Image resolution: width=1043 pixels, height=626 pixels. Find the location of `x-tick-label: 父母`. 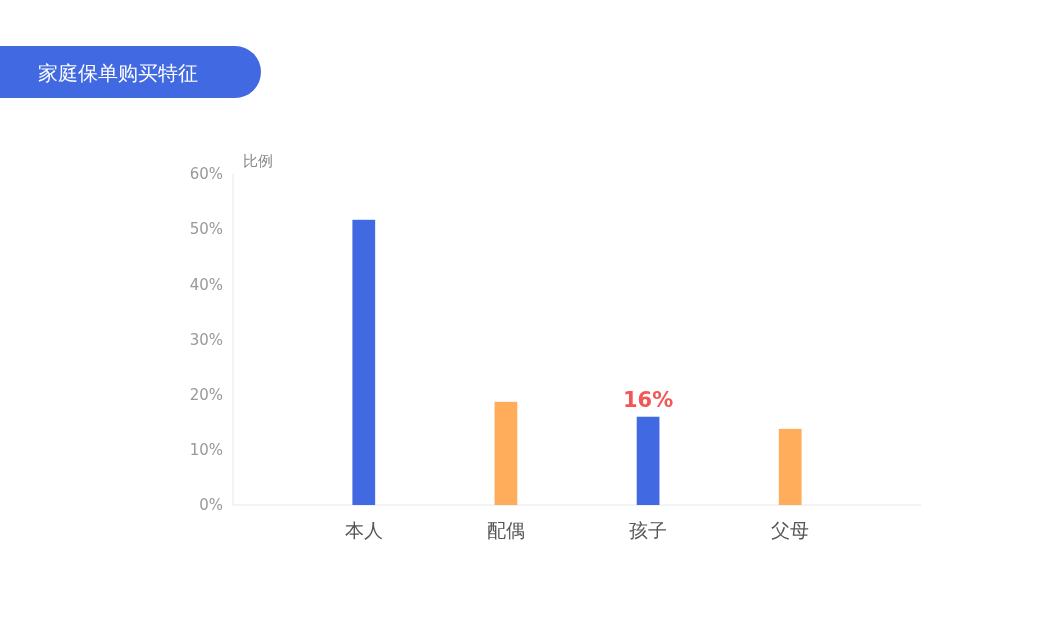

x-tick-label: 父母 is located at coordinates (790, 530).